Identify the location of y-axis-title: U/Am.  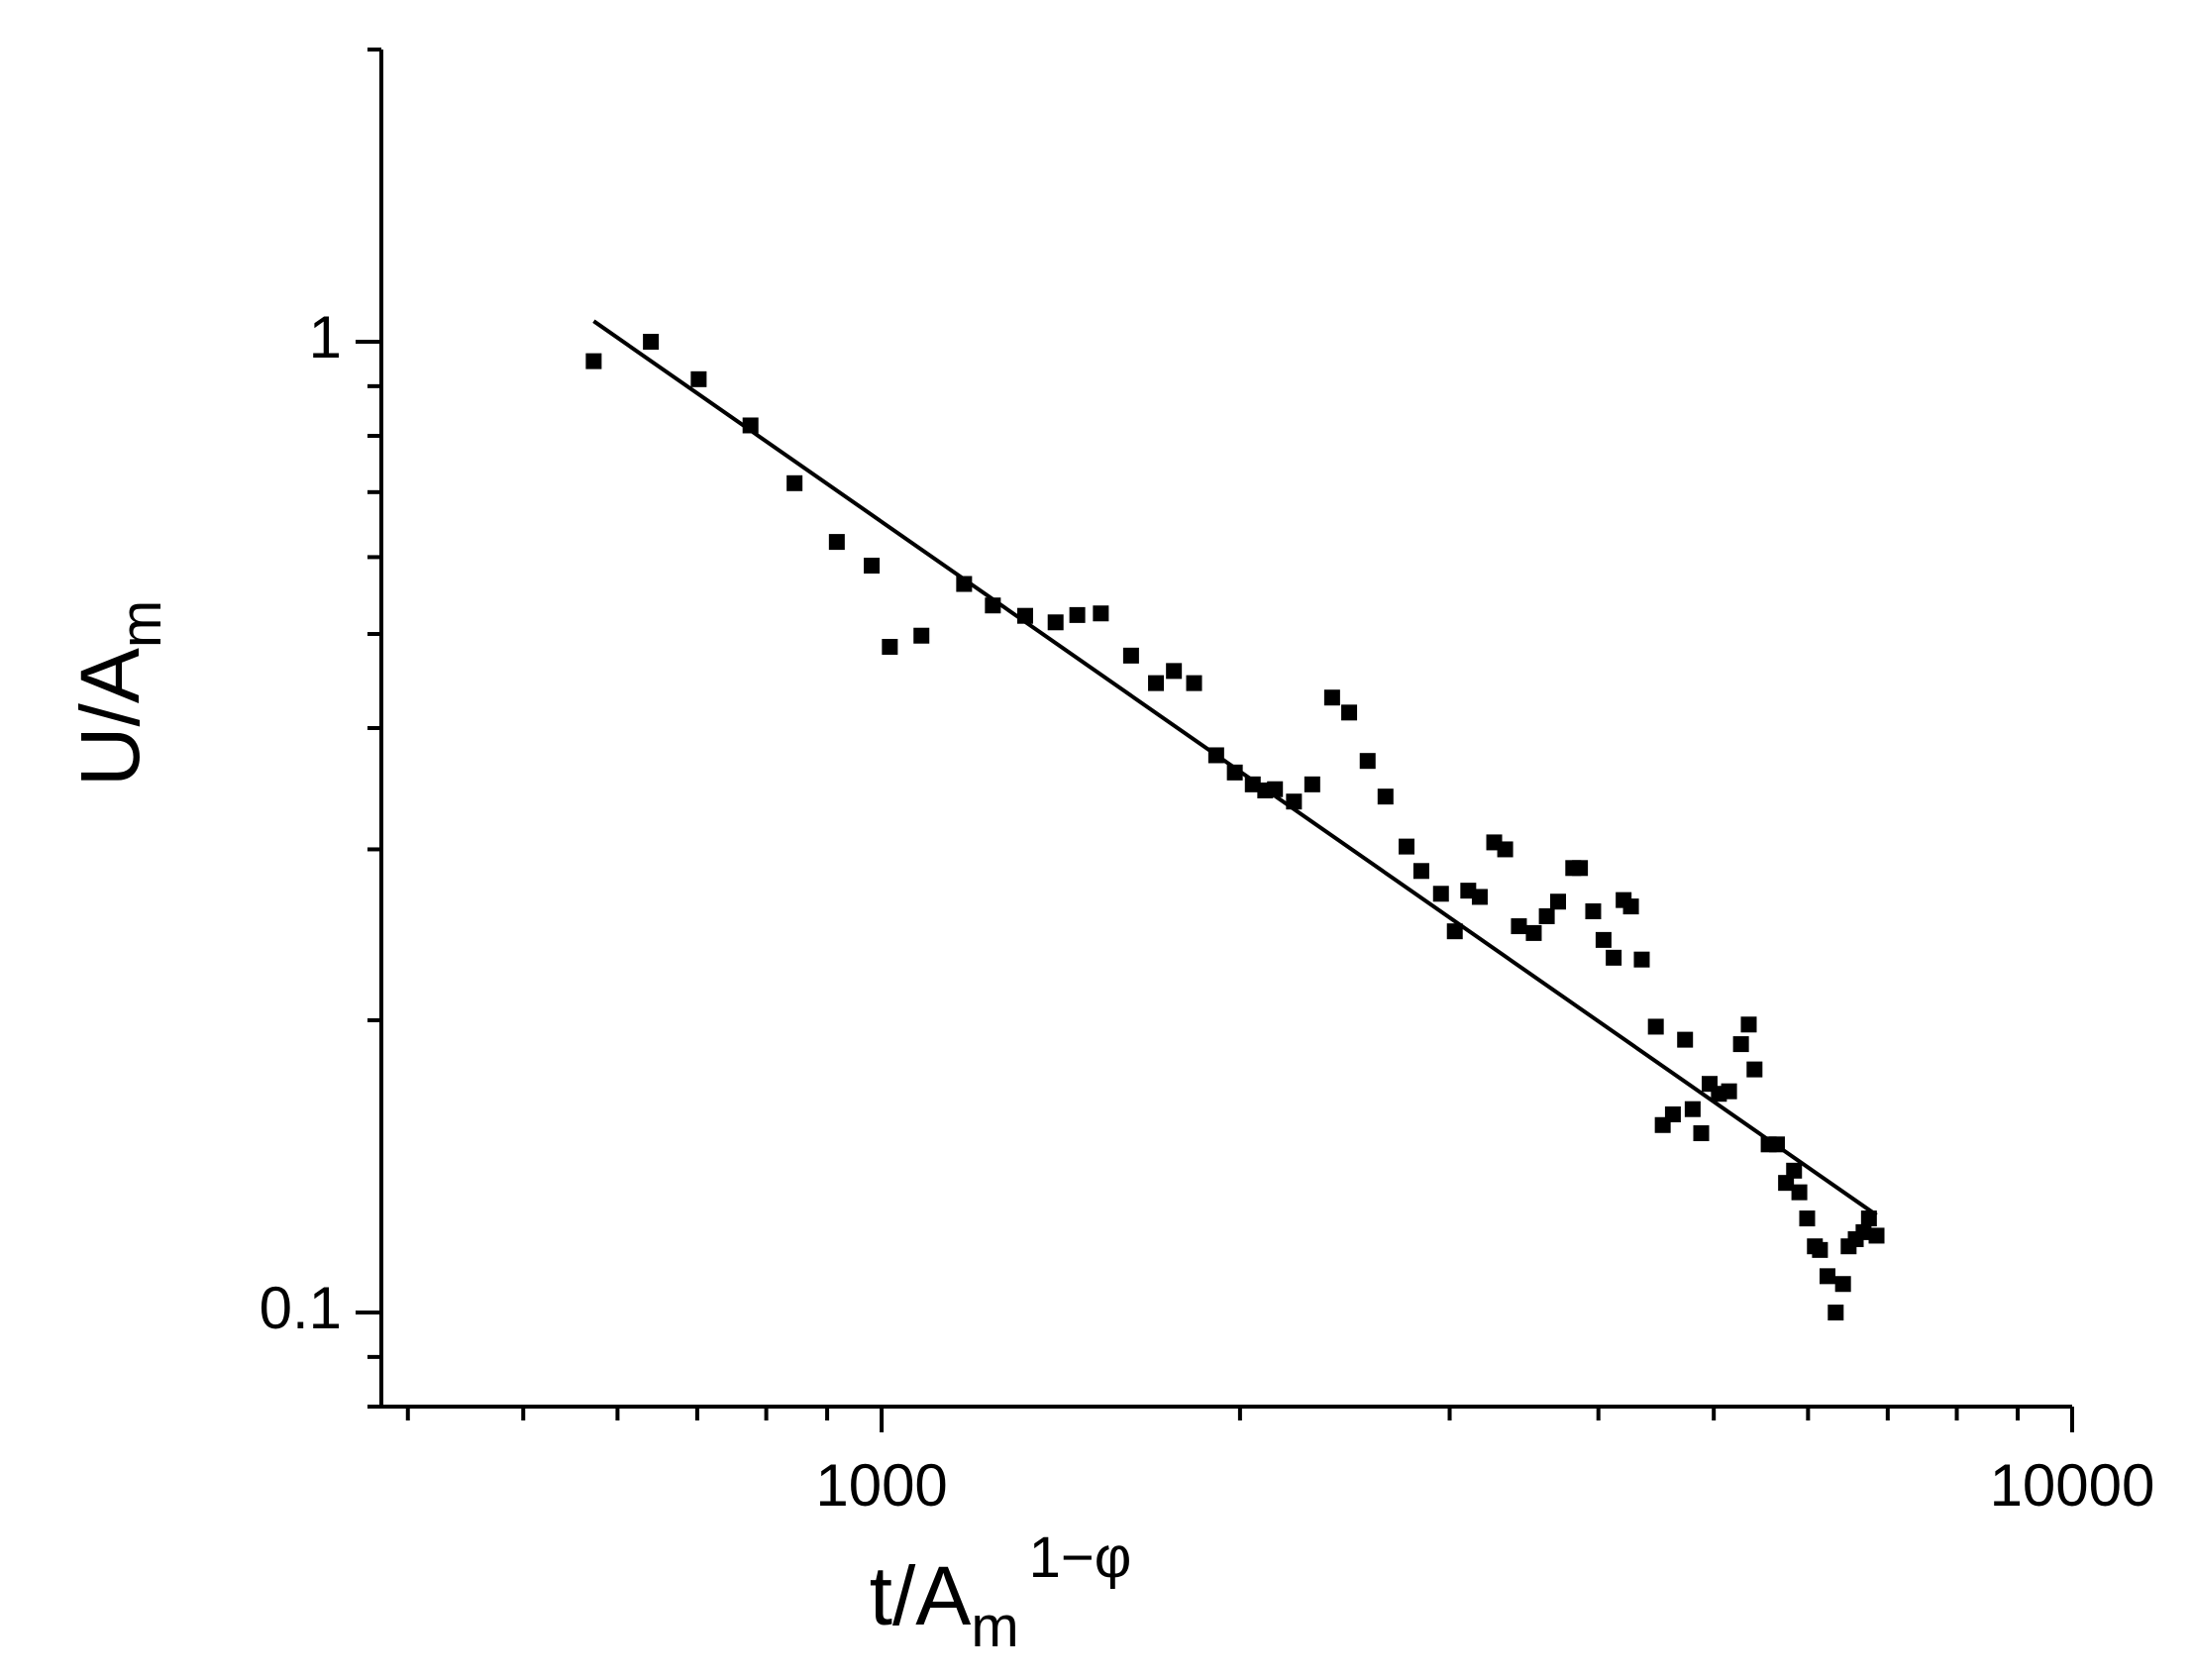
(118, 693).